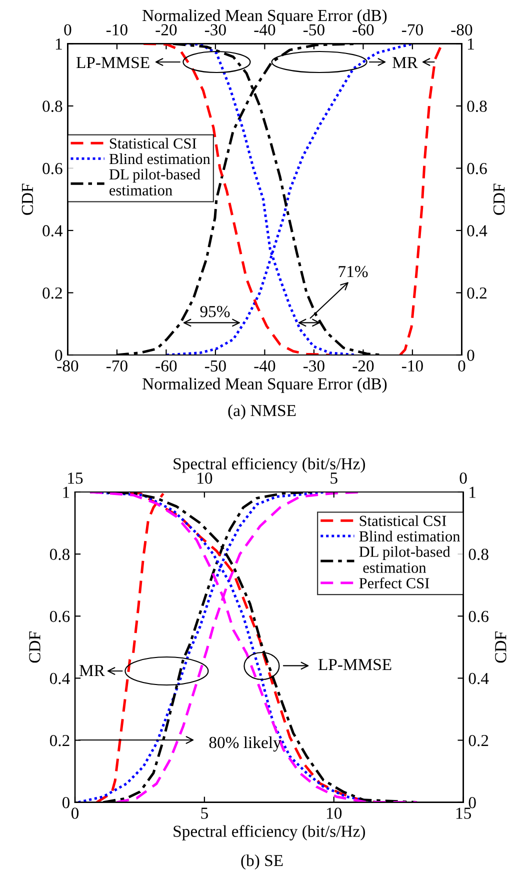 Image resolution: width=524 pixels, height=882 pixels. What do you see at coordinates (215, 366) in the screenshot?
I see `x-tick-label: -50` at bounding box center [215, 366].